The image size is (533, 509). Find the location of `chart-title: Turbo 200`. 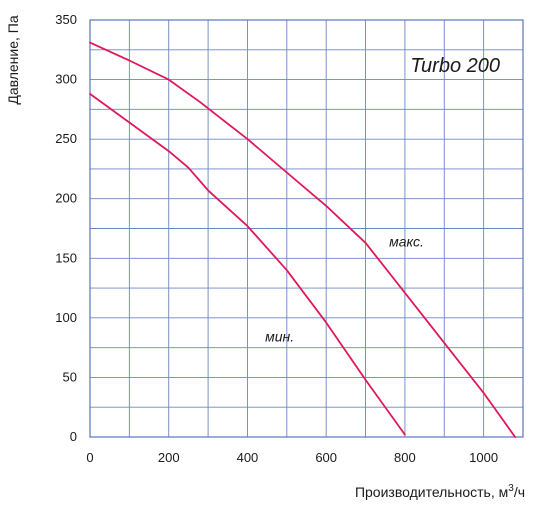

chart-title: Turbo 200 is located at coordinates (455, 66).